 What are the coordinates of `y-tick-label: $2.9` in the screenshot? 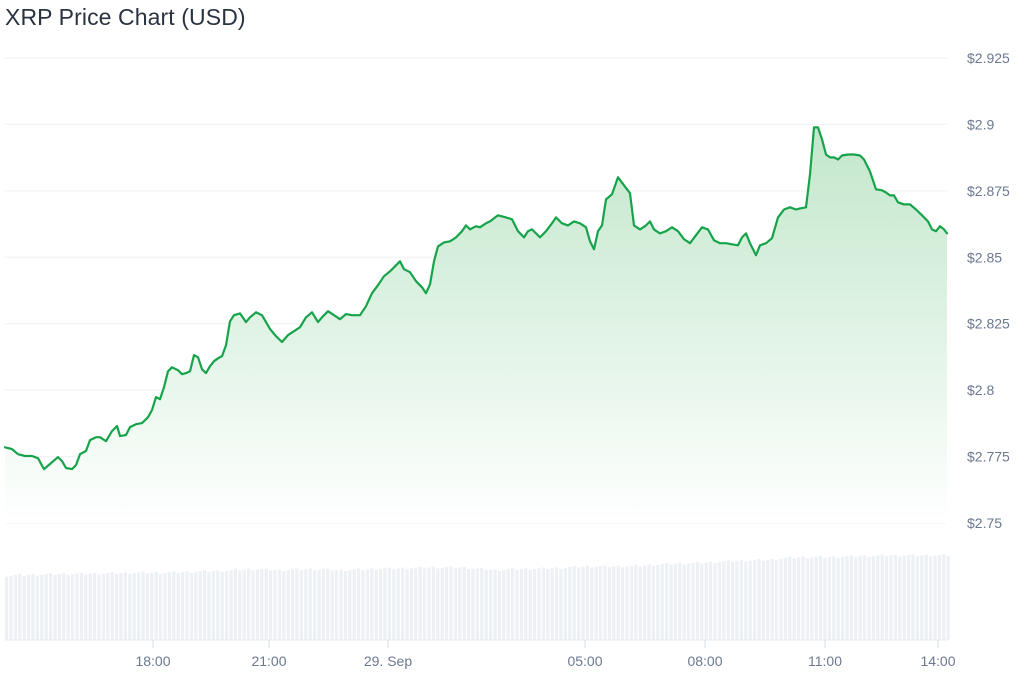 It's located at (980, 124).